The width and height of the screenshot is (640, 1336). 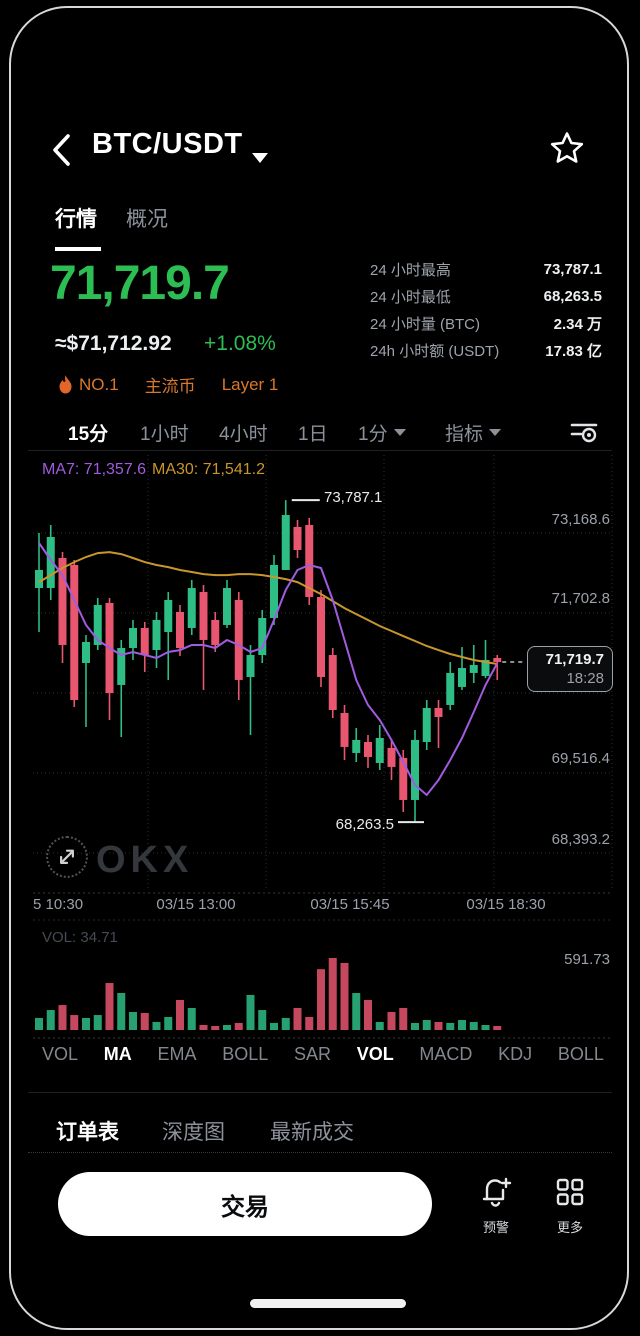 I want to click on current-time: 18:28, so click(x=585, y=678).